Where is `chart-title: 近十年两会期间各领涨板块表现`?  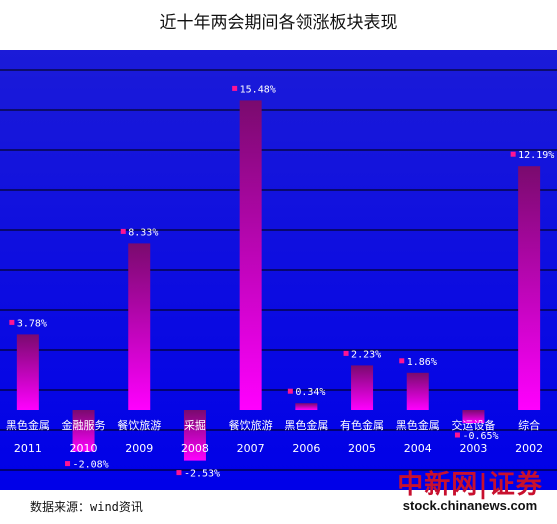 chart-title: 近十年两会期间各领涨板块表现 is located at coordinates (278, 23).